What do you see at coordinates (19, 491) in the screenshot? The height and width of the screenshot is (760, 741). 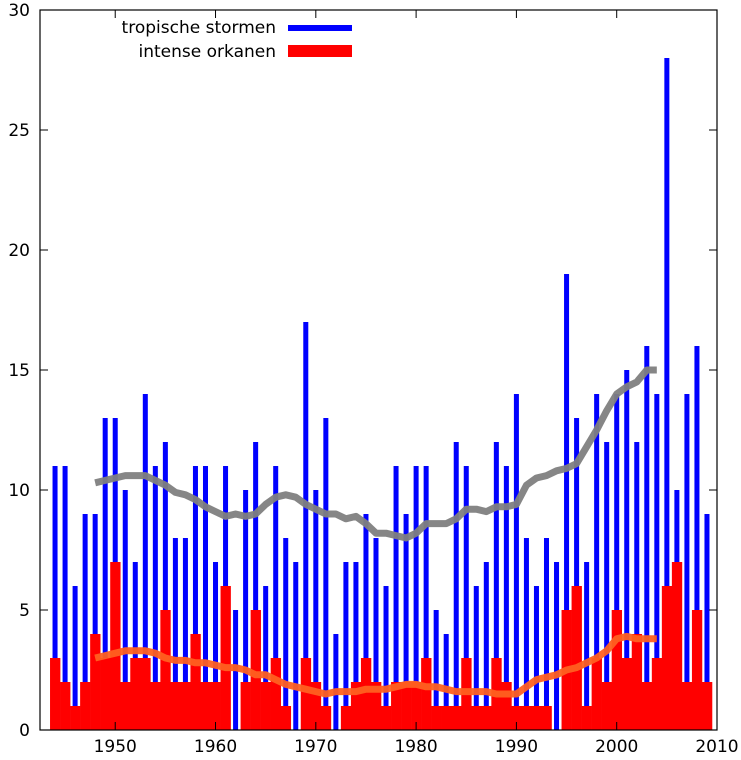 I see `y-tick-label: 10` at bounding box center [19, 491].